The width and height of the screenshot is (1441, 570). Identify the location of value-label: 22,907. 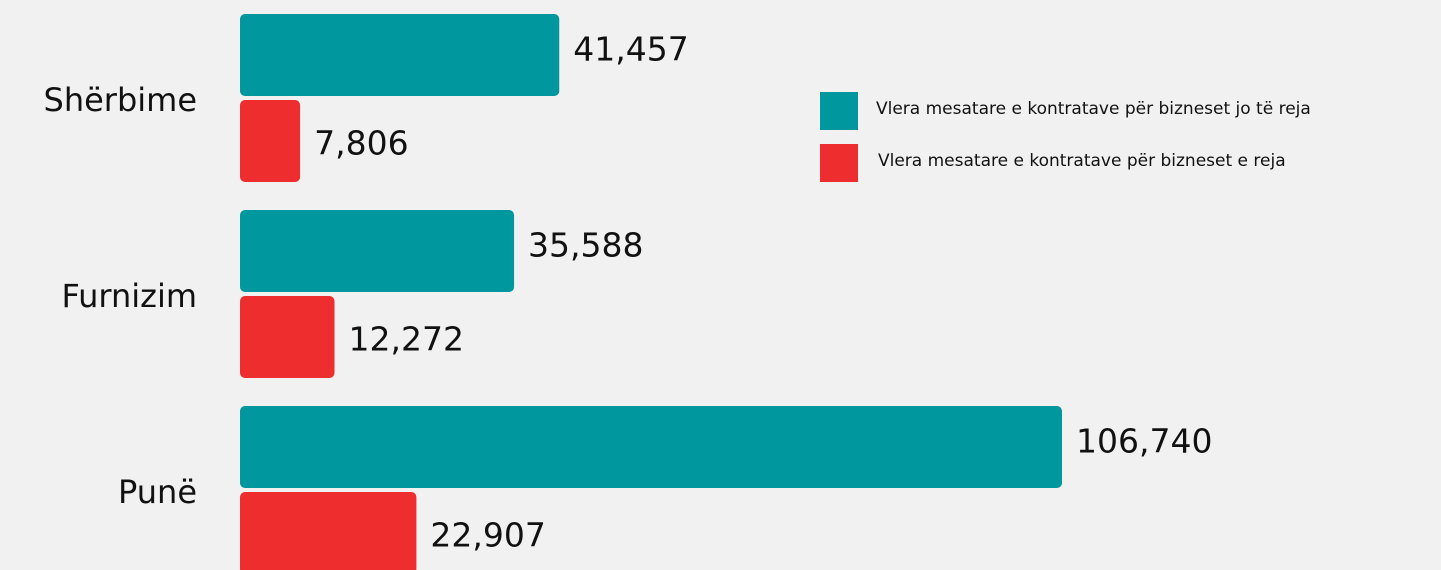
(487, 535).